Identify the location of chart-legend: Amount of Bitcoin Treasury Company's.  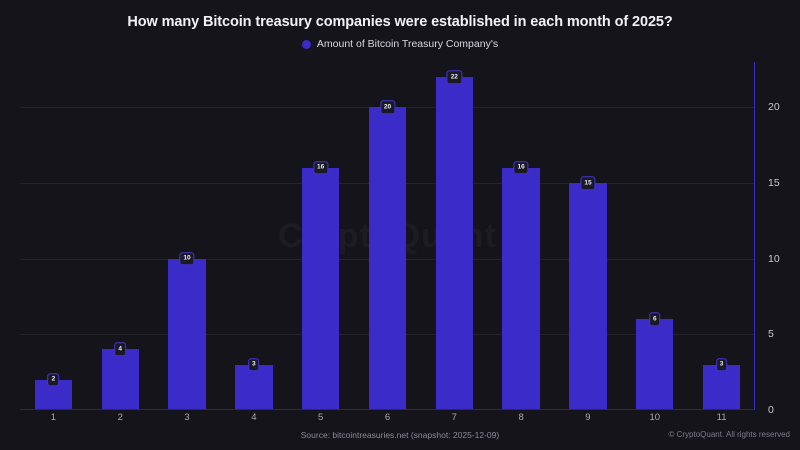
(400, 44).